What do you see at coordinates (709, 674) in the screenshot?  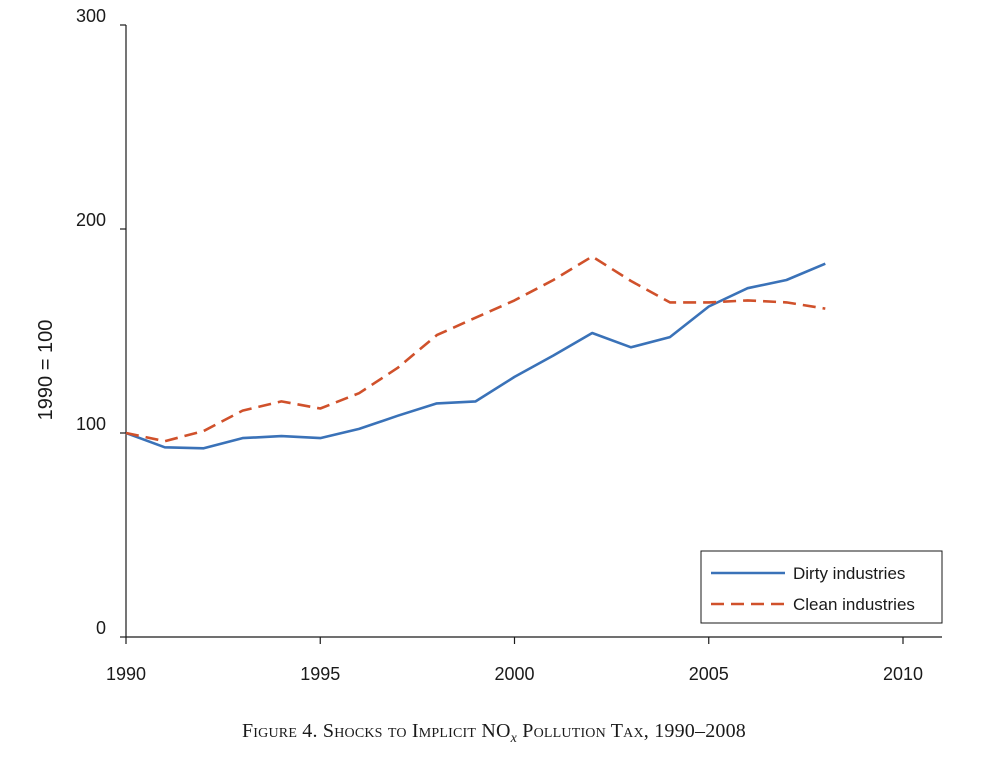 I see `x-tick-label: 2005` at bounding box center [709, 674].